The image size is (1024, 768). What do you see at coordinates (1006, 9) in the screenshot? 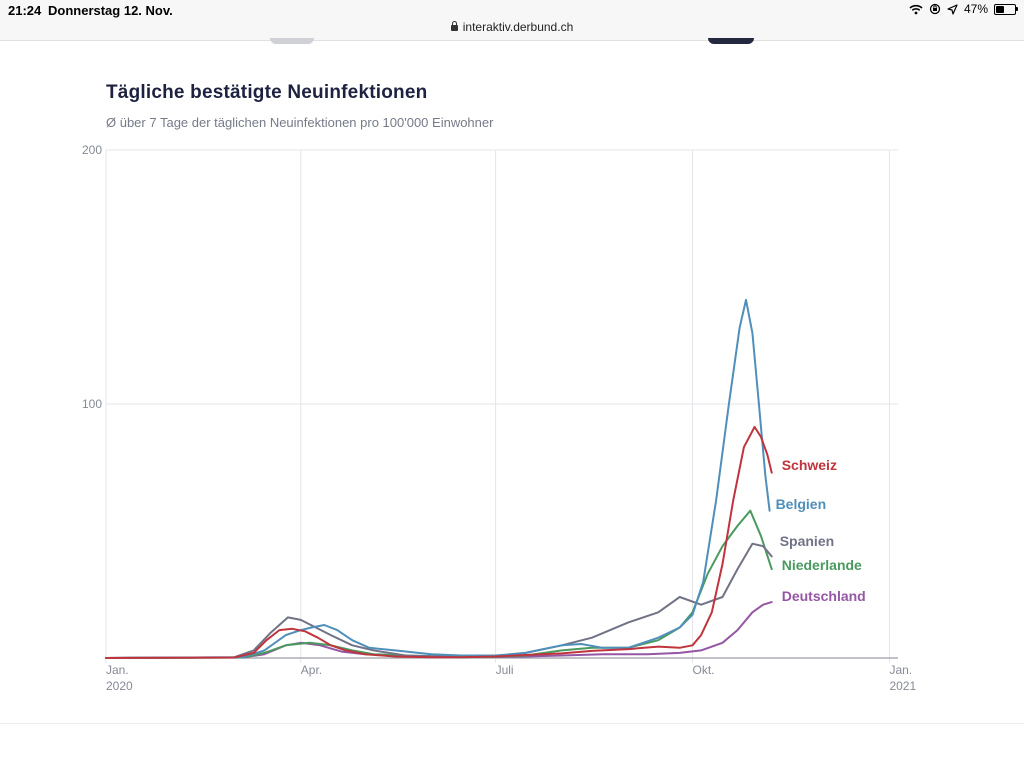
I see `battery-icon` at bounding box center [1006, 9].